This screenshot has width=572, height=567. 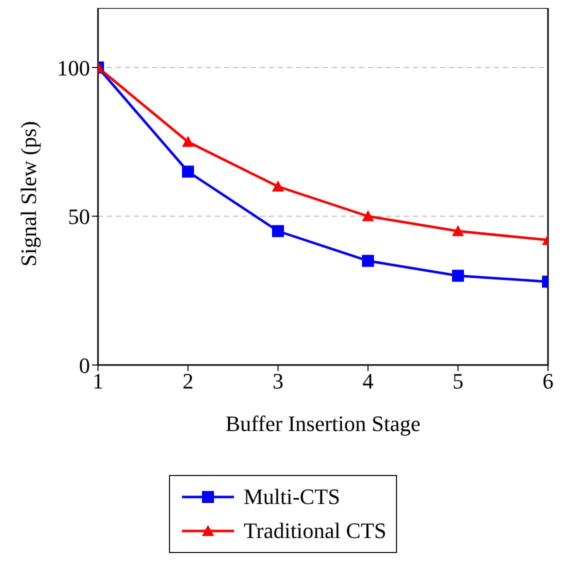 I want to click on x-tick-label: 6, so click(x=548, y=381).